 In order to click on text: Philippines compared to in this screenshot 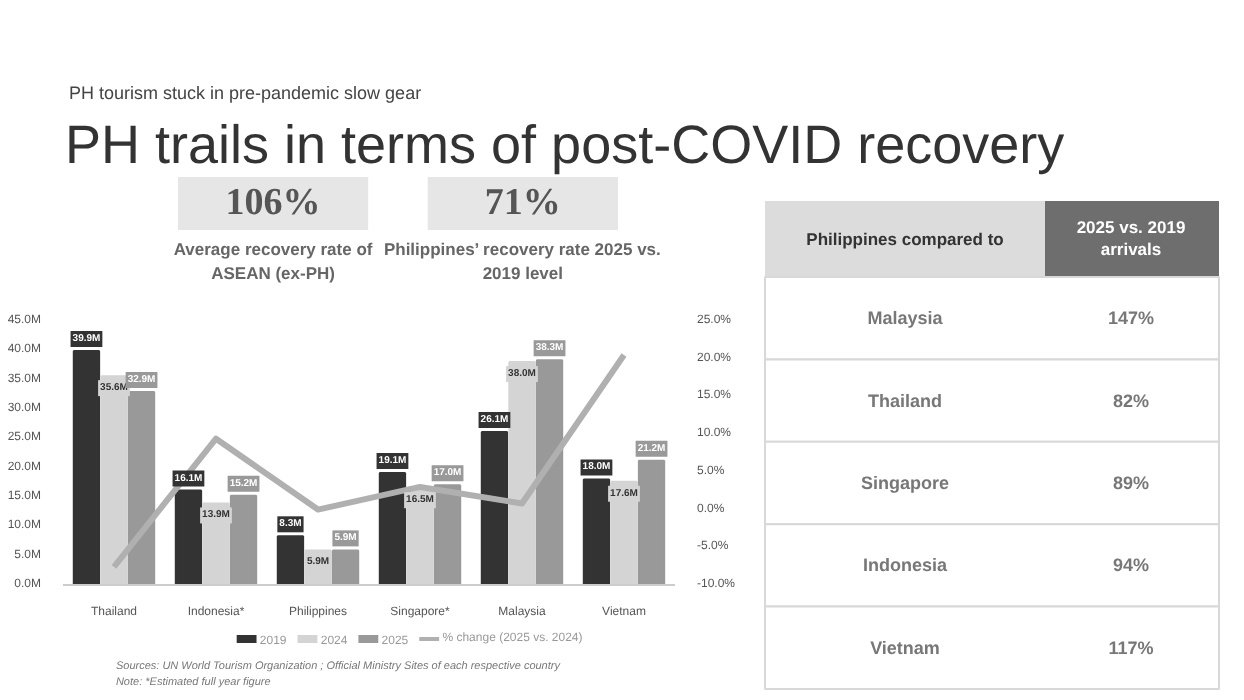, I will do `click(905, 239)`.